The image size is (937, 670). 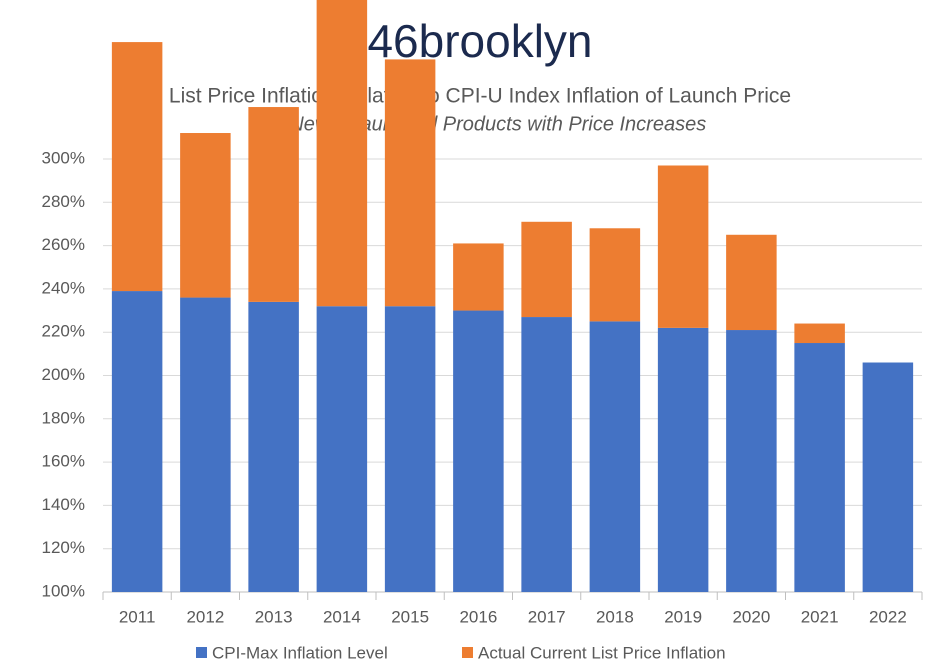 I want to click on y-tick-label: 240%, so click(x=63, y=287).